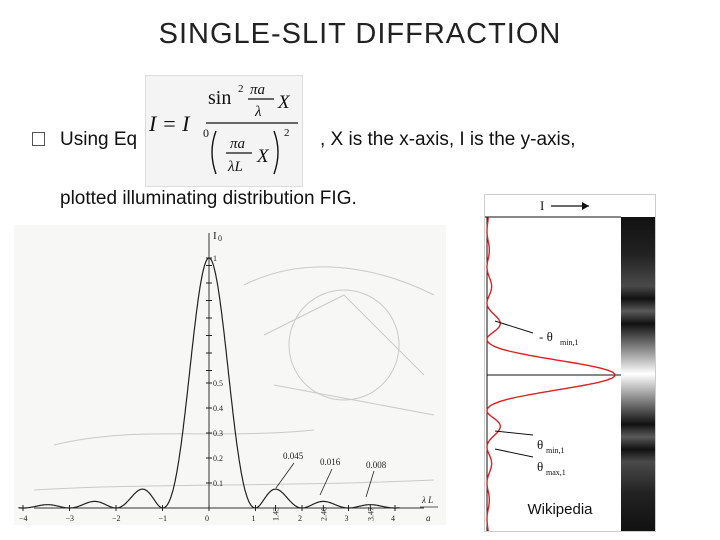 The image size is (720, 540). I want to click on x-tick-label: −4, so click(23, 518).